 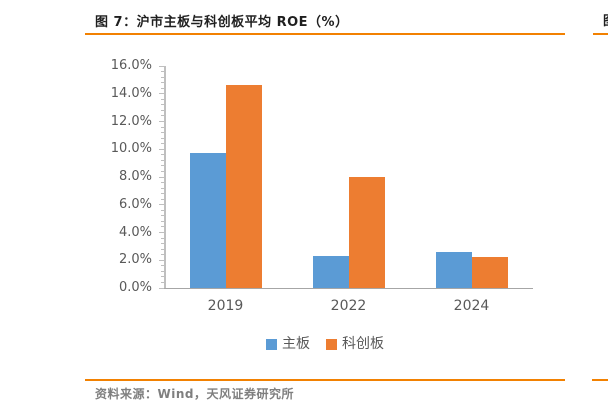 I want to click on legend-label: 科创板, so click(x=363, y=344).